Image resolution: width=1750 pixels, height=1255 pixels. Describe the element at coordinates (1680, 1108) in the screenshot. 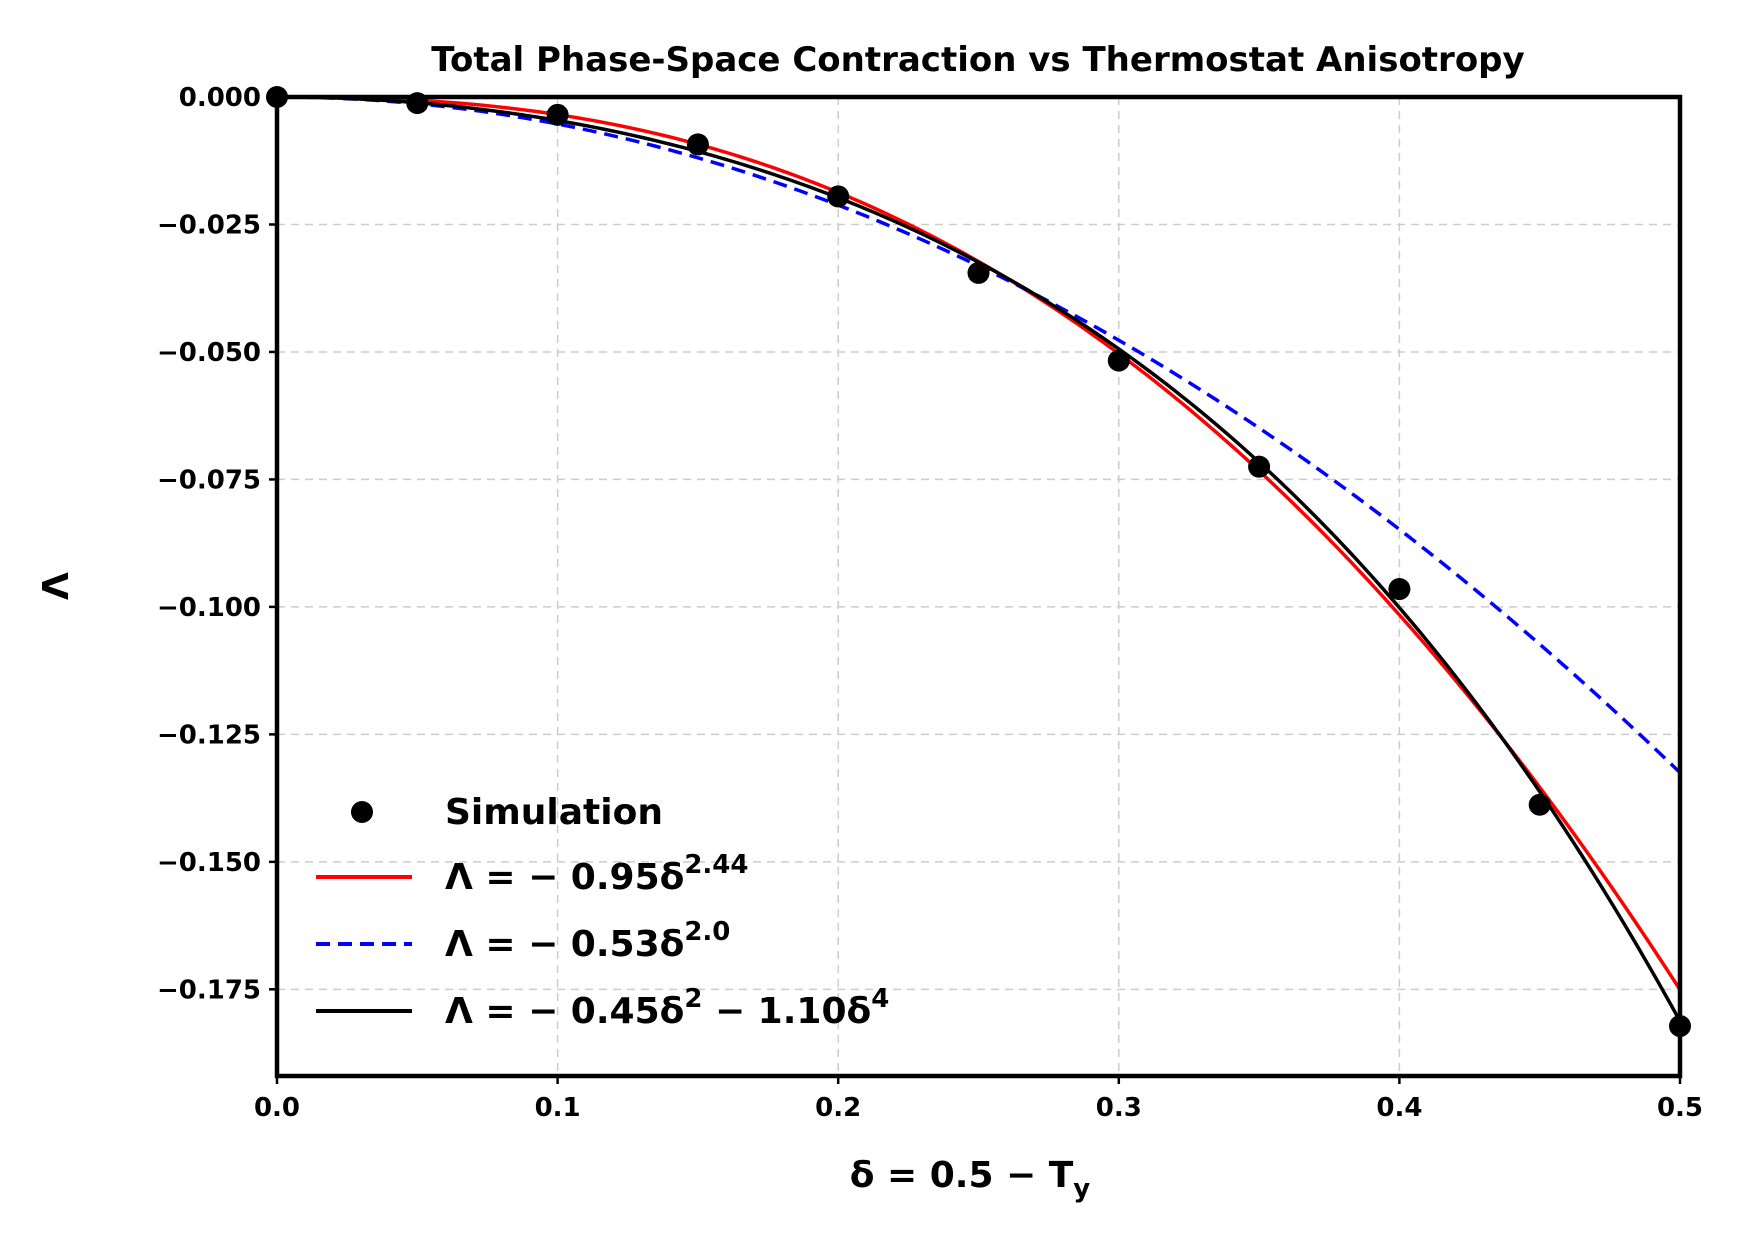

I see `x-tick-label: 0.5` at that location.